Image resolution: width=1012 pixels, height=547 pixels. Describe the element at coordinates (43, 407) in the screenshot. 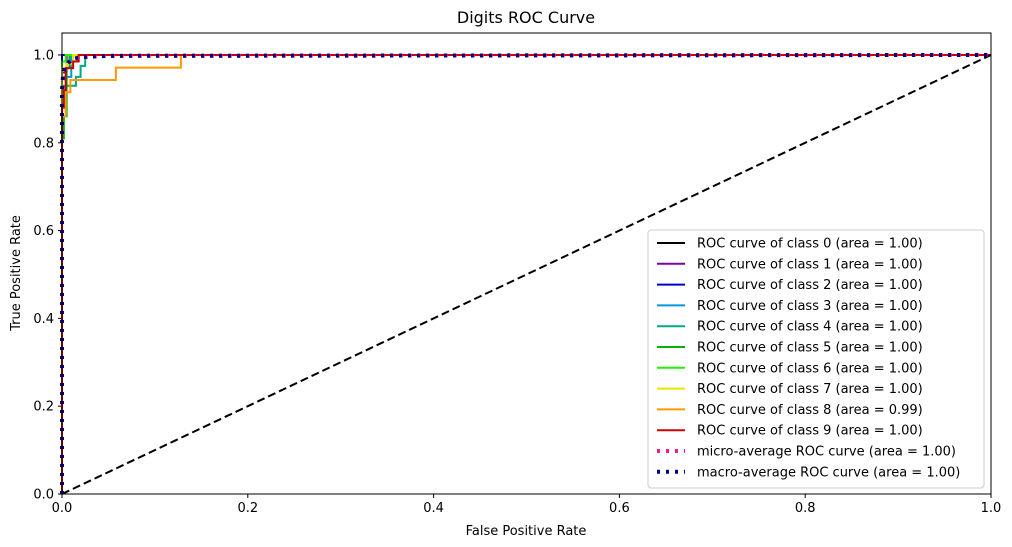

I see `y-tick-label: 0.2` at that location.